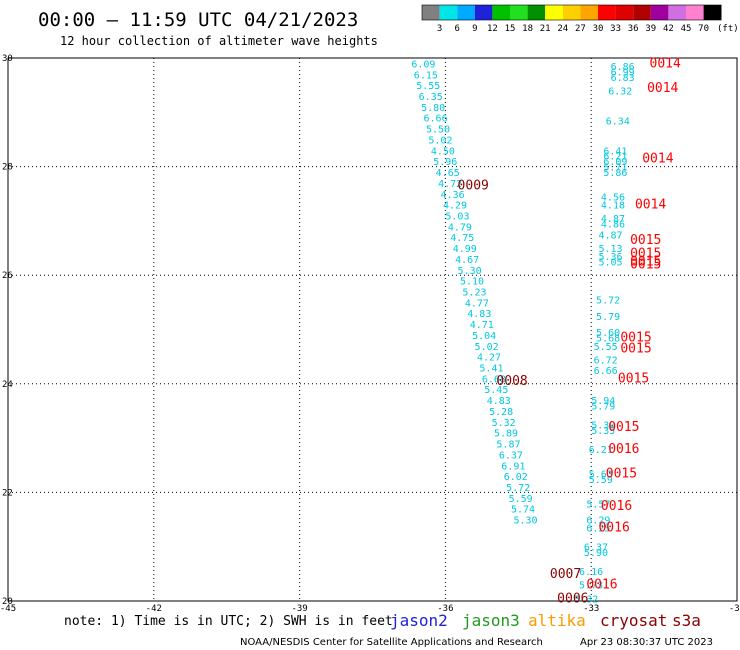 This screenshot has height=650, width=740. Describe the element at coordinates (613, 225) in the screenshot. I see `jason3-point-label: 4.86` at that location.